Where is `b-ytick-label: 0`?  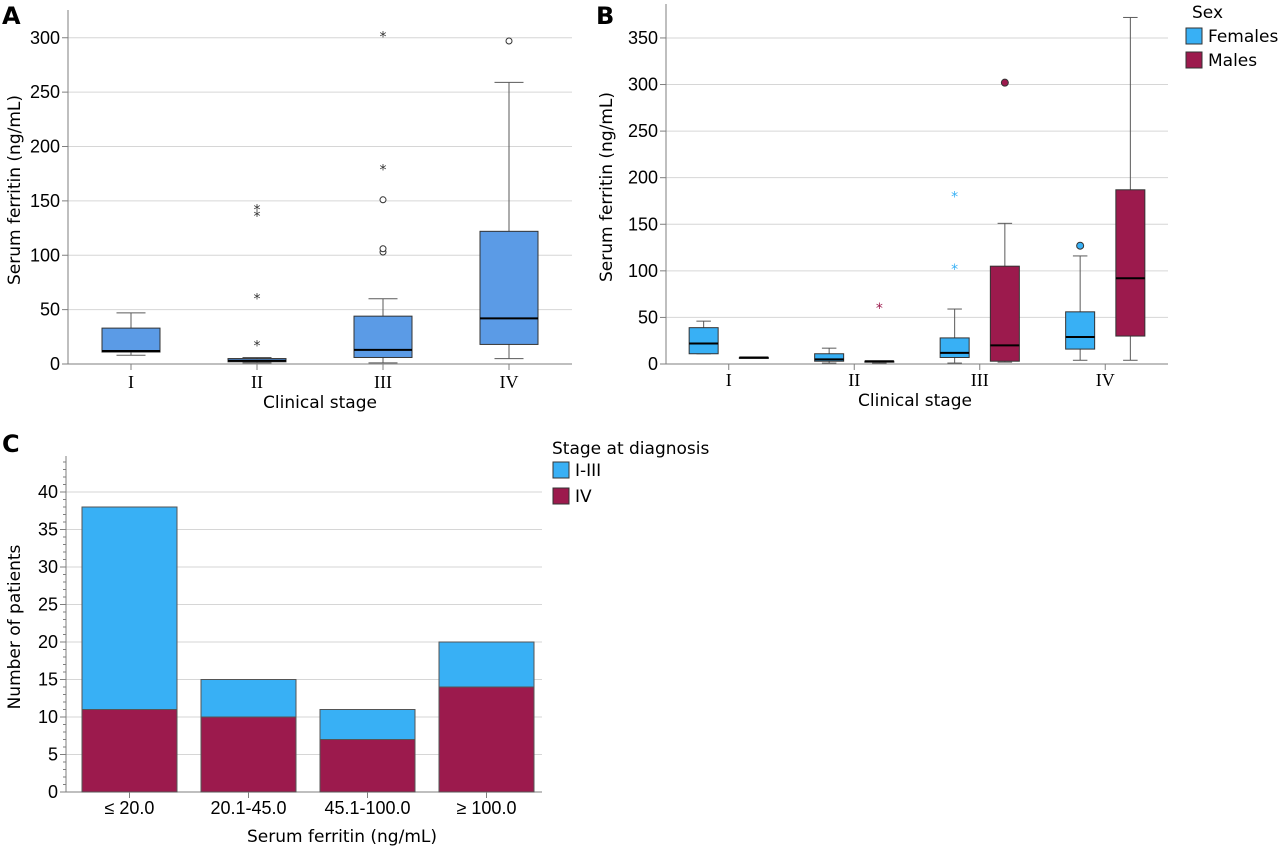
b-ytick-label: 0 is located at coordinates (653, 364).